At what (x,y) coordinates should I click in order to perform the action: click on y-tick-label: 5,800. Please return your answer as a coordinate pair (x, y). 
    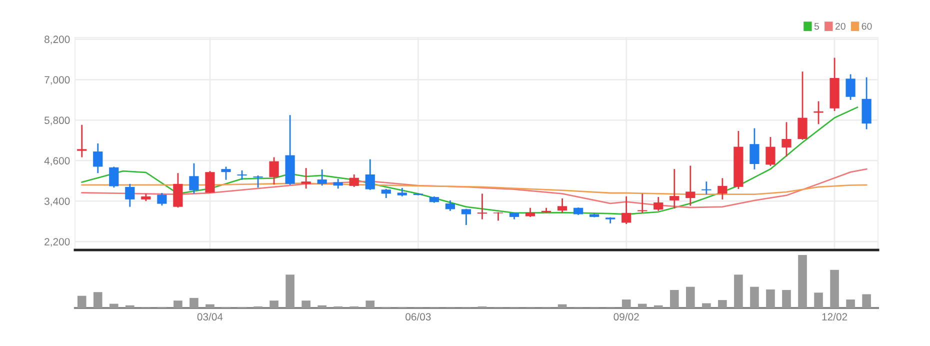
    Looking at the image, I should click on (57, 121).